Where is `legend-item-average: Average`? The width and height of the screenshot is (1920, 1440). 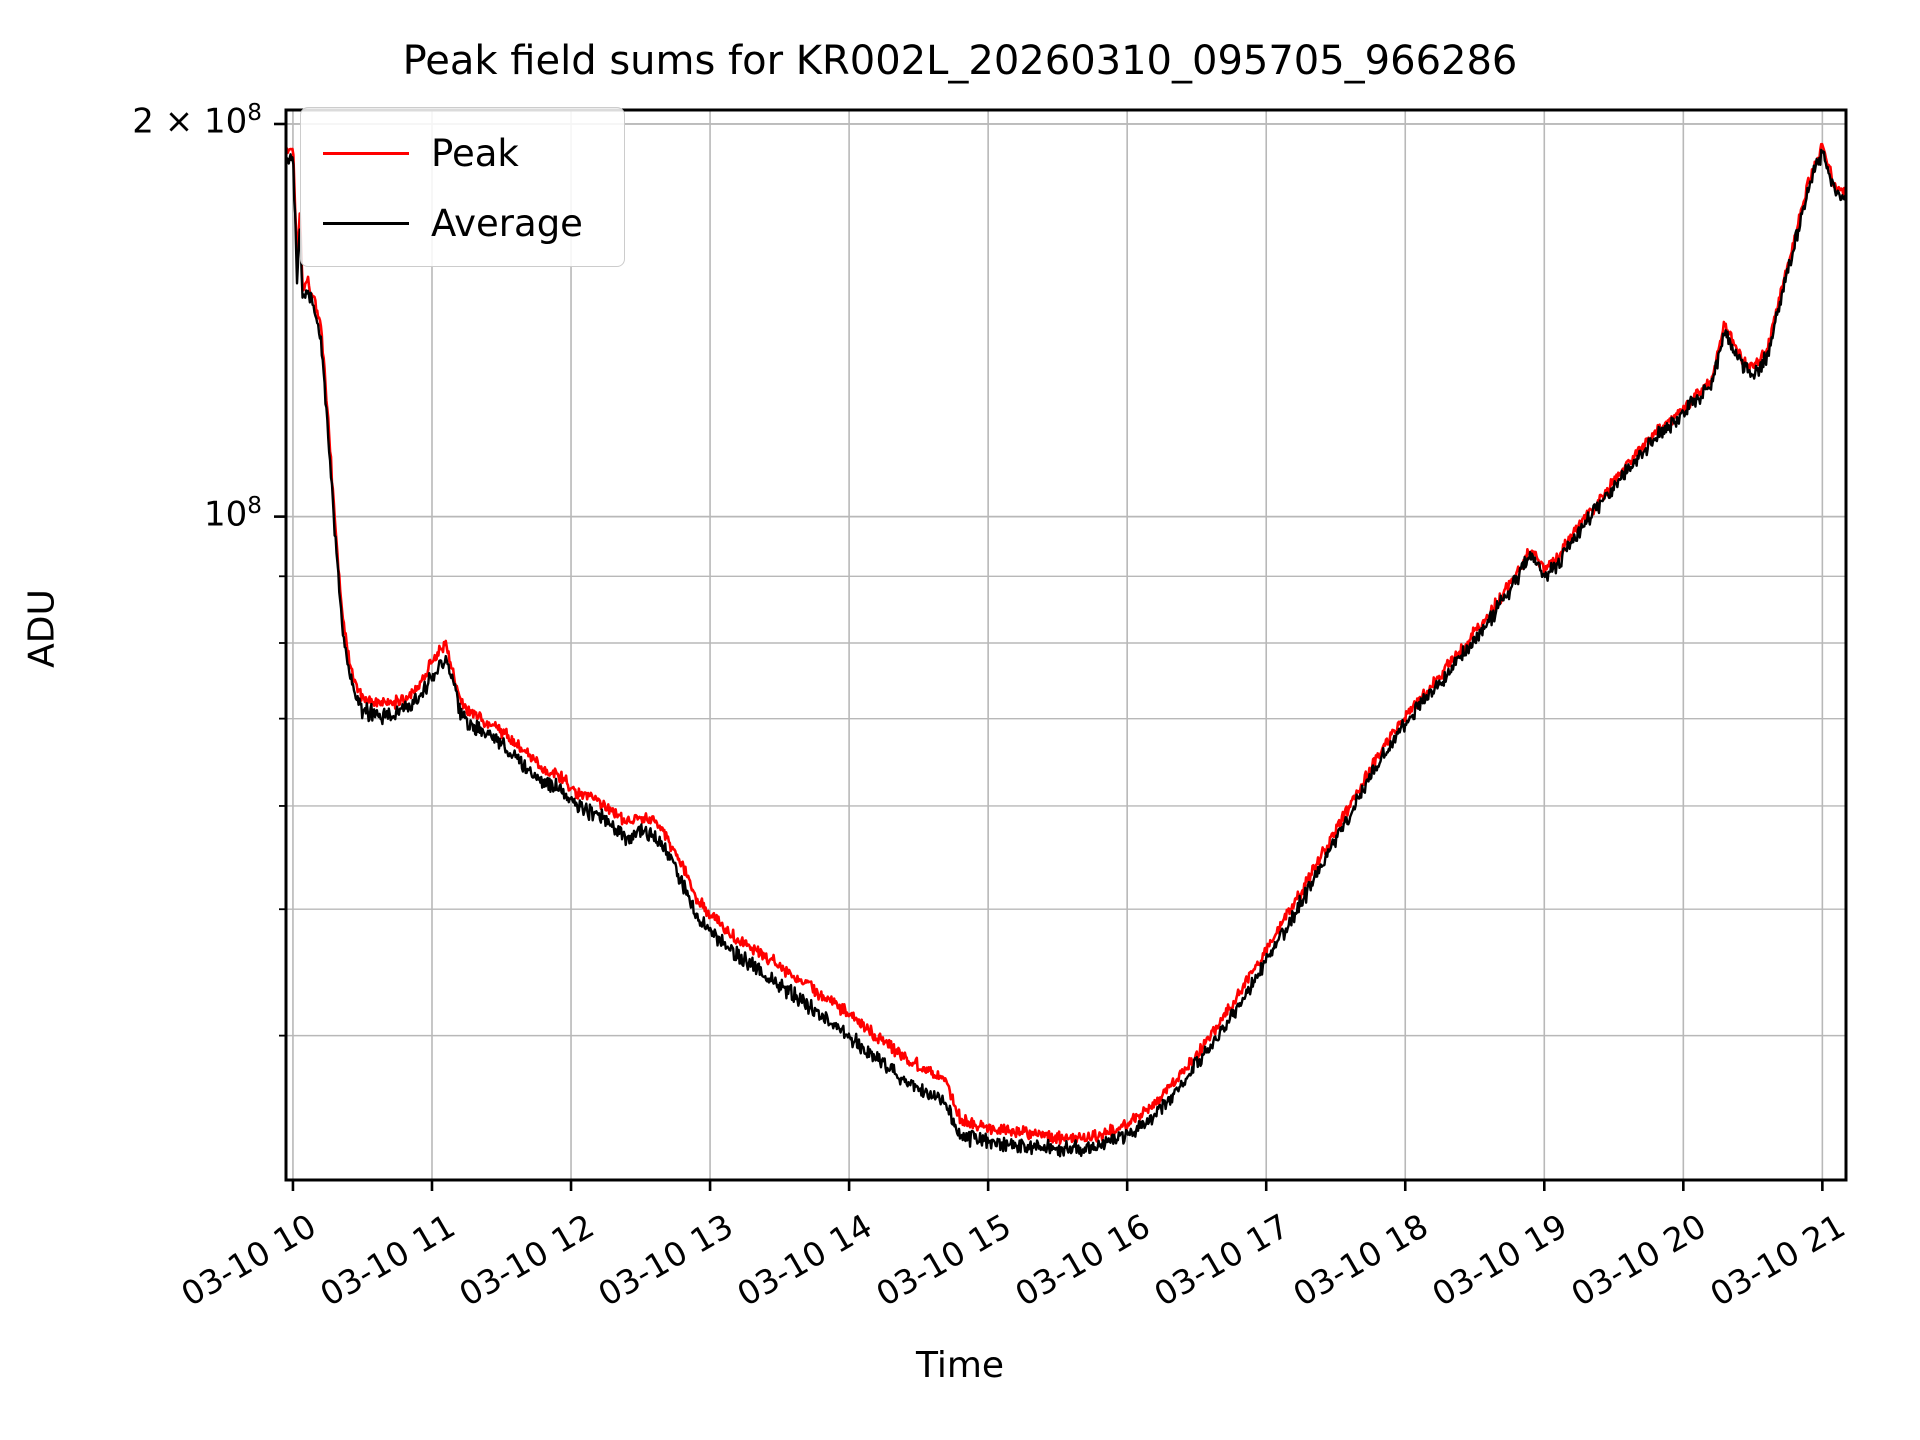
legend-item-average: Average is located at coordinates (462, 223).